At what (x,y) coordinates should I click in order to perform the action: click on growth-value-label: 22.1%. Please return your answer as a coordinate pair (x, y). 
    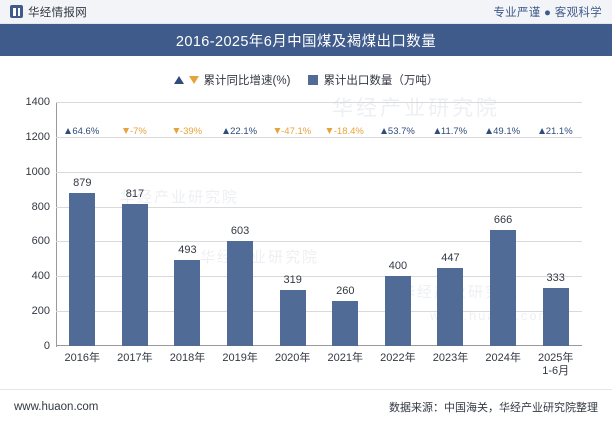
    Looking at the image, I should click on (244, 131).